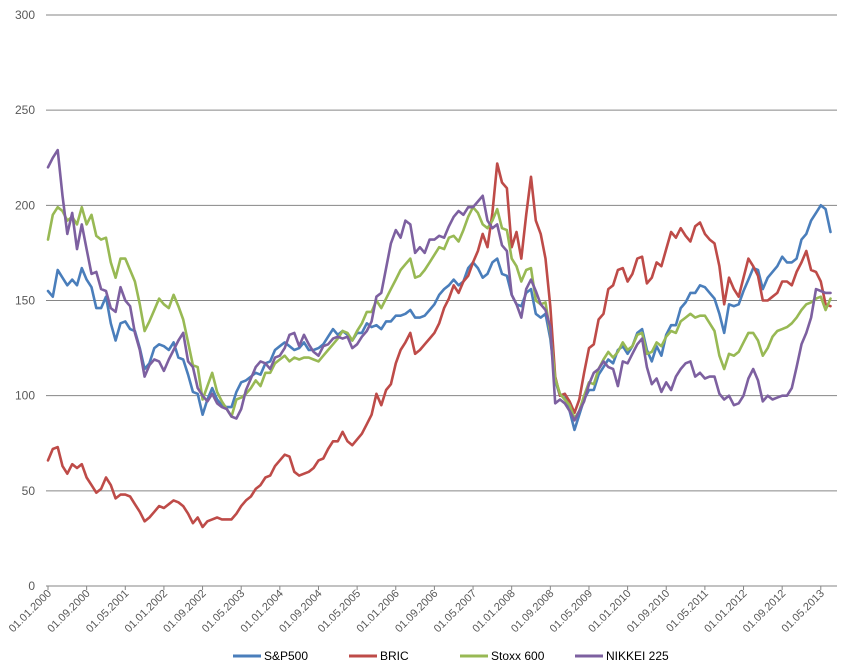 This screenshot has height=668, width=843. I want to click on y-axis-ticks: 0 50 100 150 200 250 300, so click(25, 300).